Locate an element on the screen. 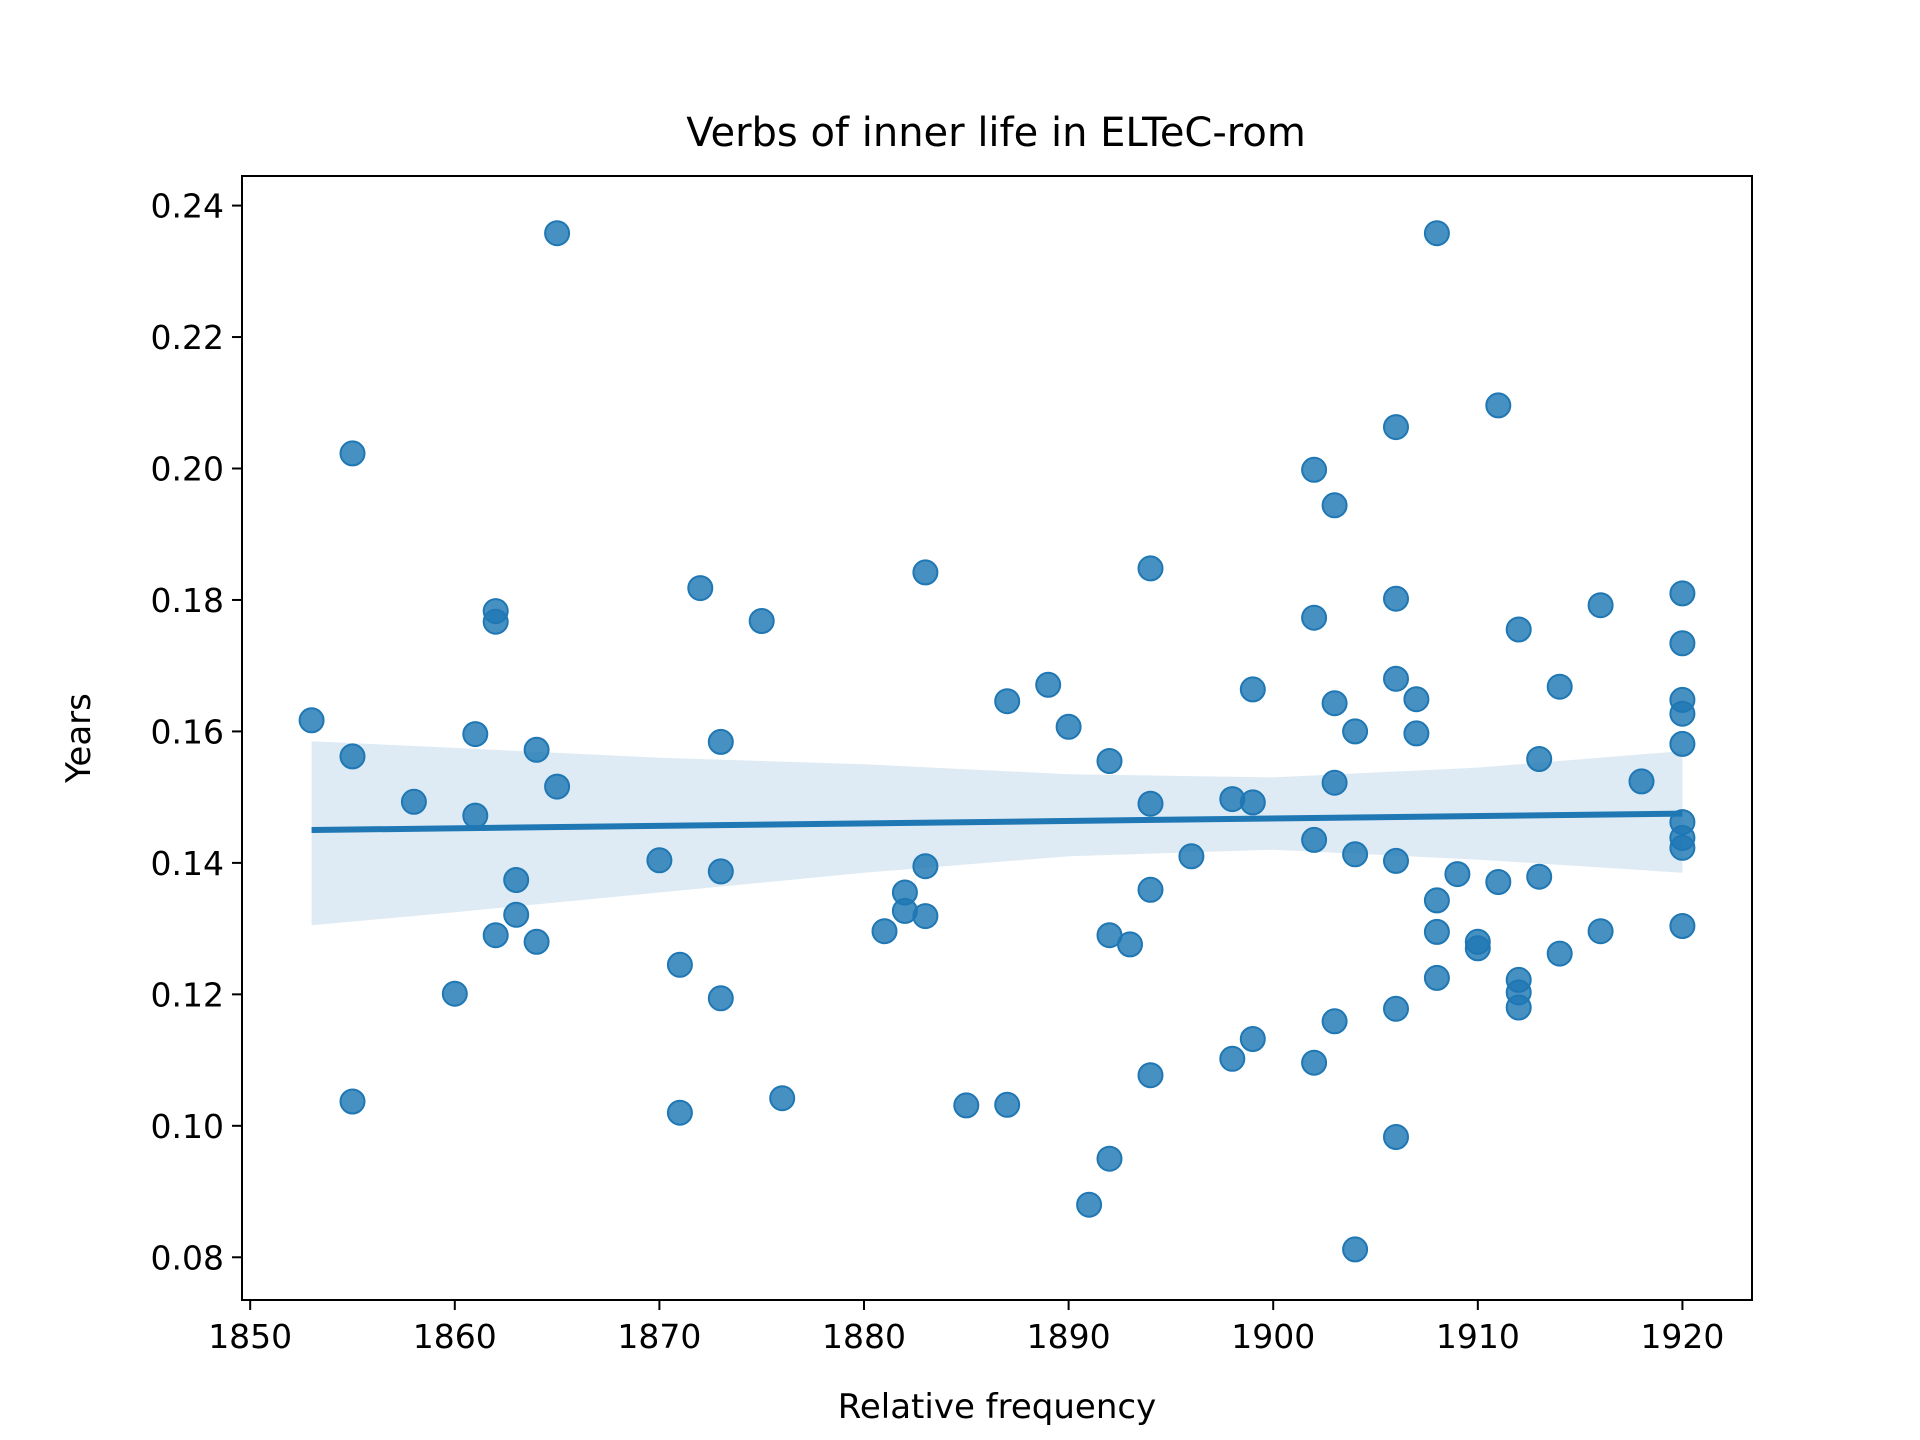 This screenshot has height=1440, width=1920. x-axis-label: Relative frequency is located at coordinates (997, 1407).